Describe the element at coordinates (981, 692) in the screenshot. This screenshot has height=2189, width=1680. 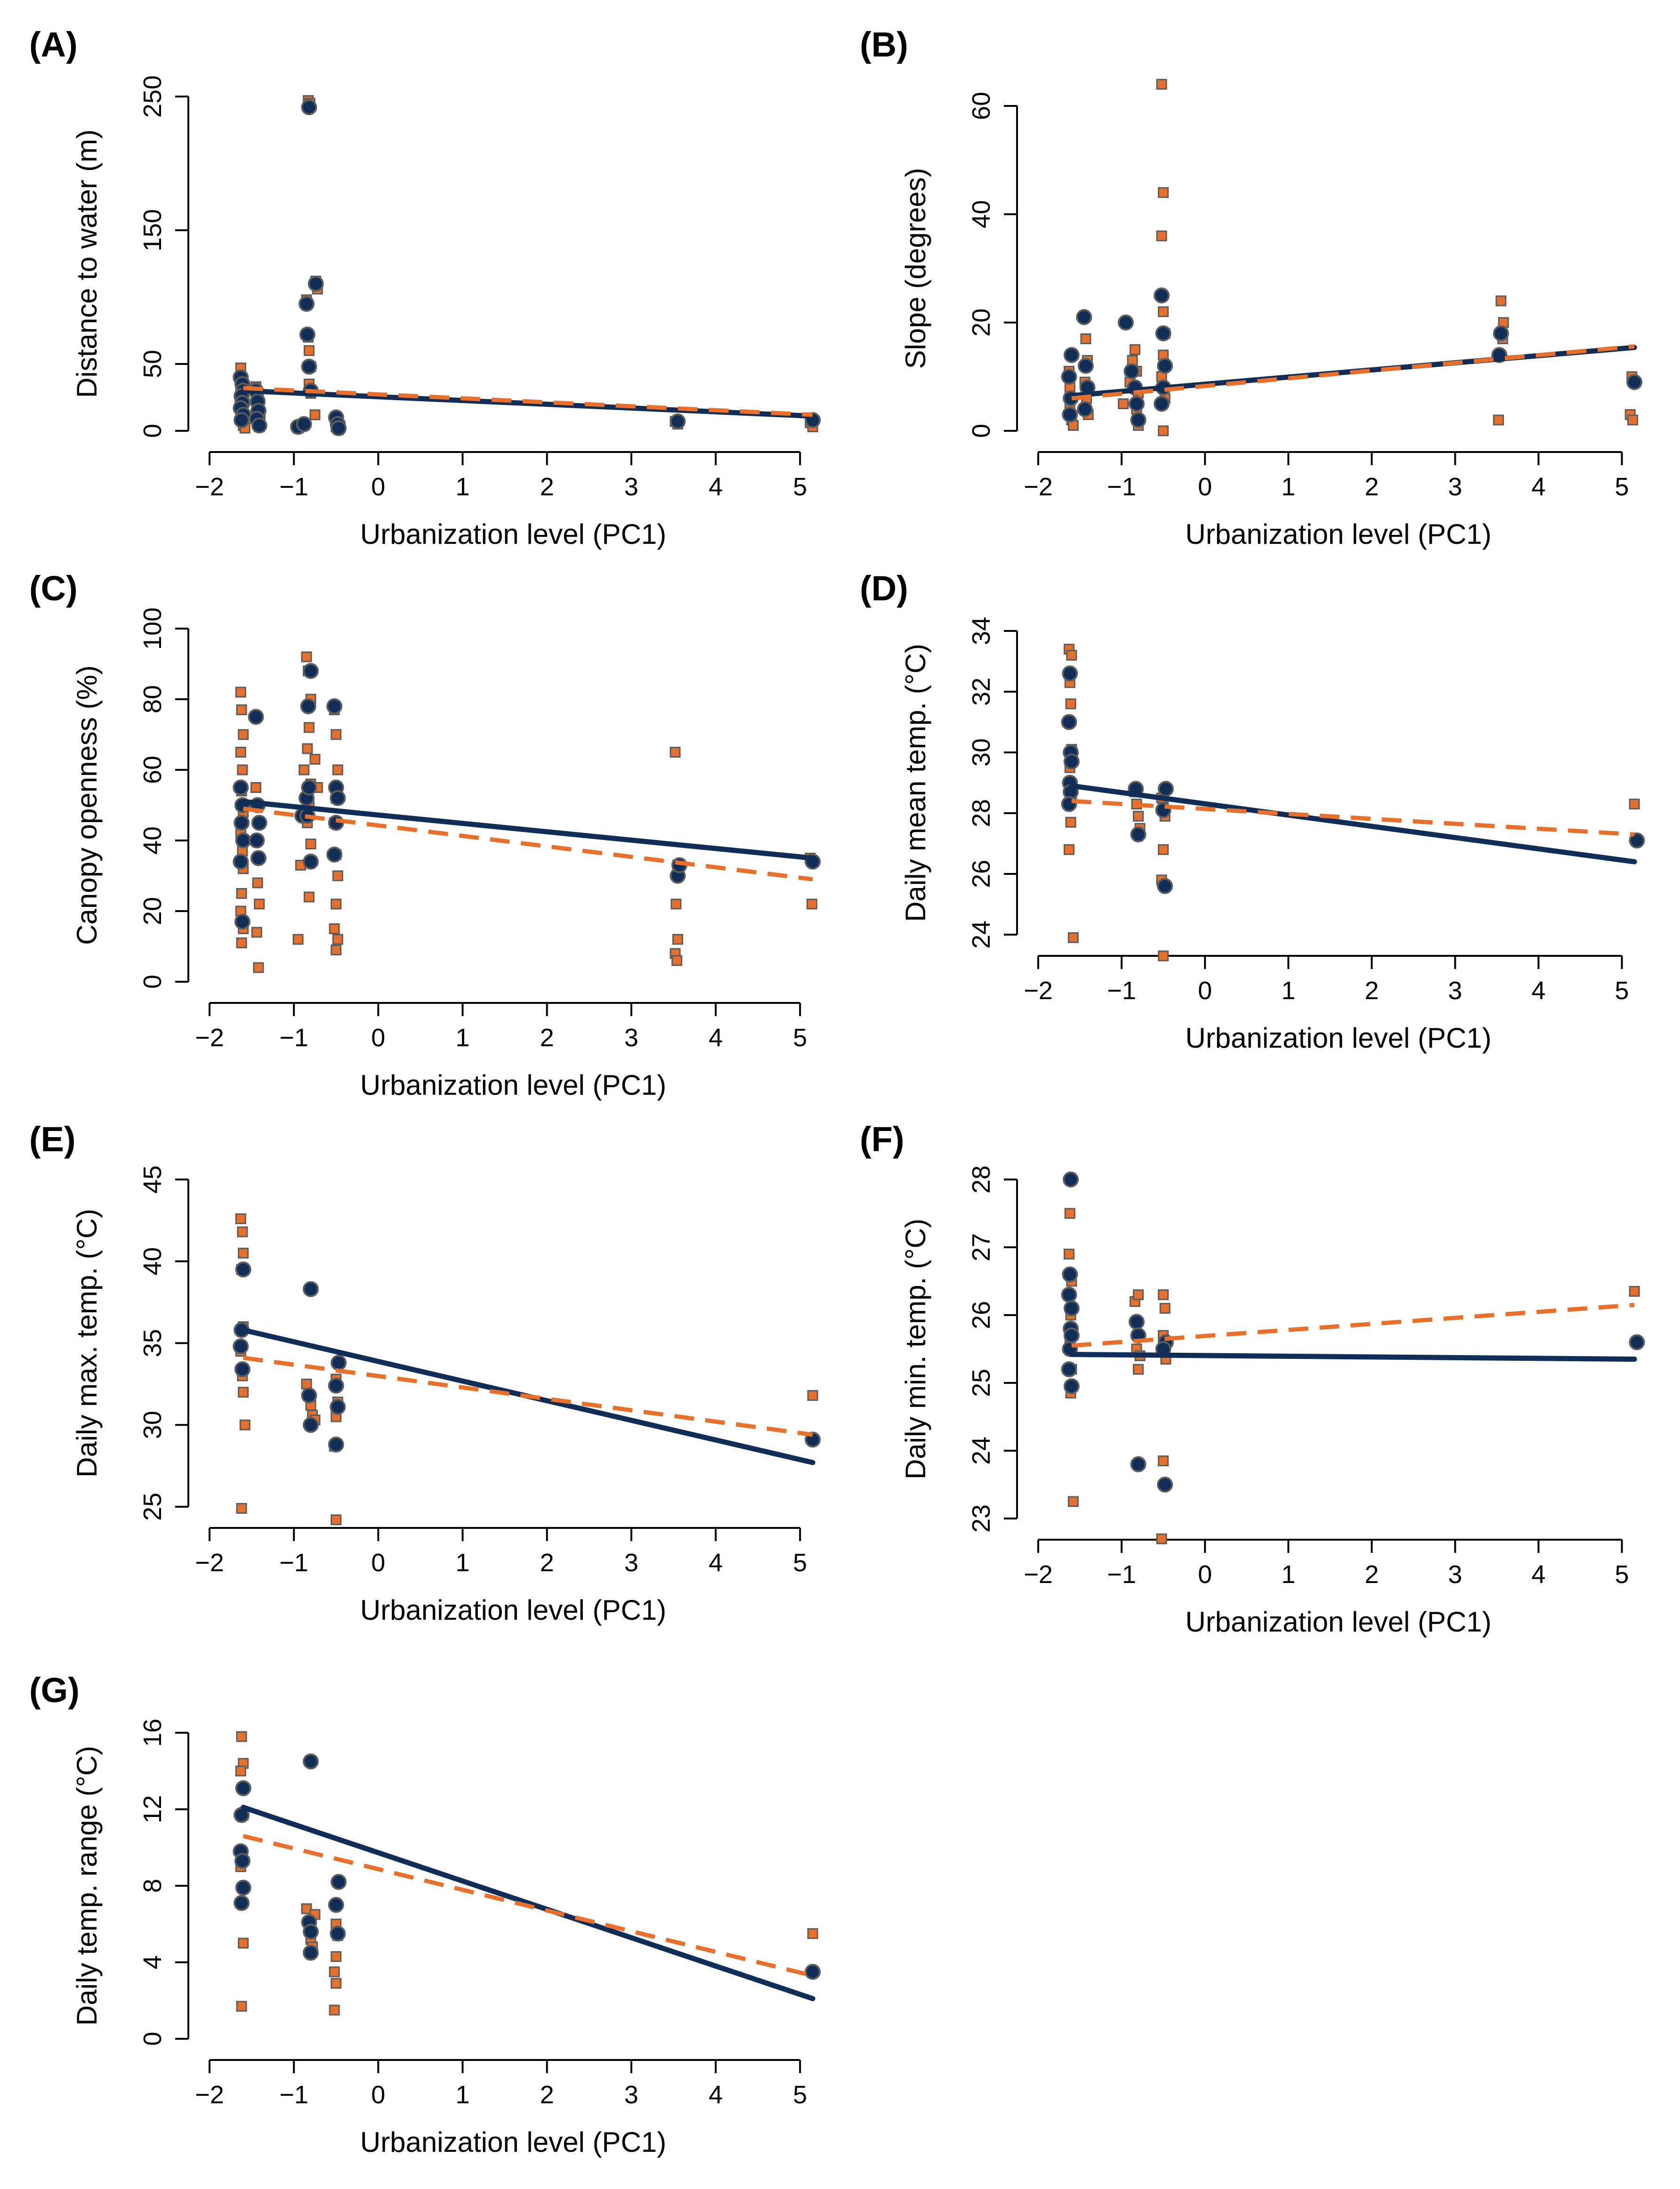
I see `y-tick-label: 32` at that location.